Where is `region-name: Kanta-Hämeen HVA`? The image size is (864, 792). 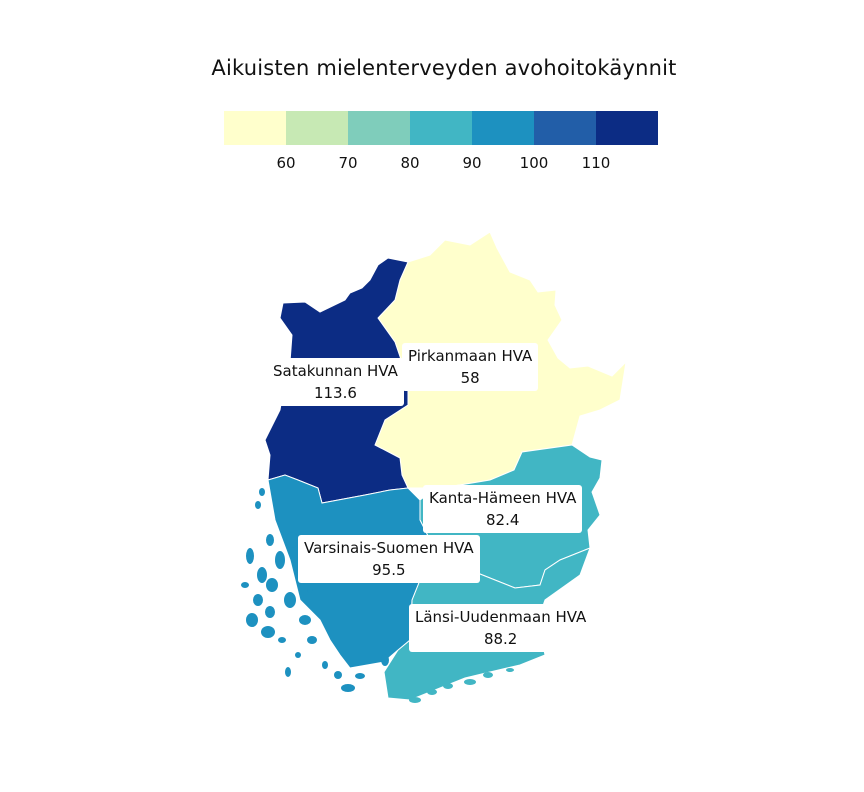
region-name: Kanta-Hämeen HVA is located at coordinates (503, 498).